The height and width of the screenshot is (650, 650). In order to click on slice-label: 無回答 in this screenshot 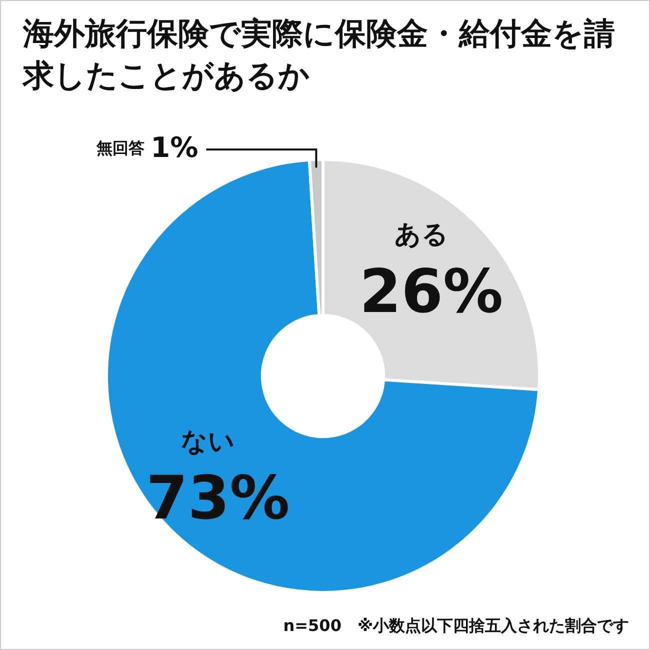, I will do `click(120, 148)`.